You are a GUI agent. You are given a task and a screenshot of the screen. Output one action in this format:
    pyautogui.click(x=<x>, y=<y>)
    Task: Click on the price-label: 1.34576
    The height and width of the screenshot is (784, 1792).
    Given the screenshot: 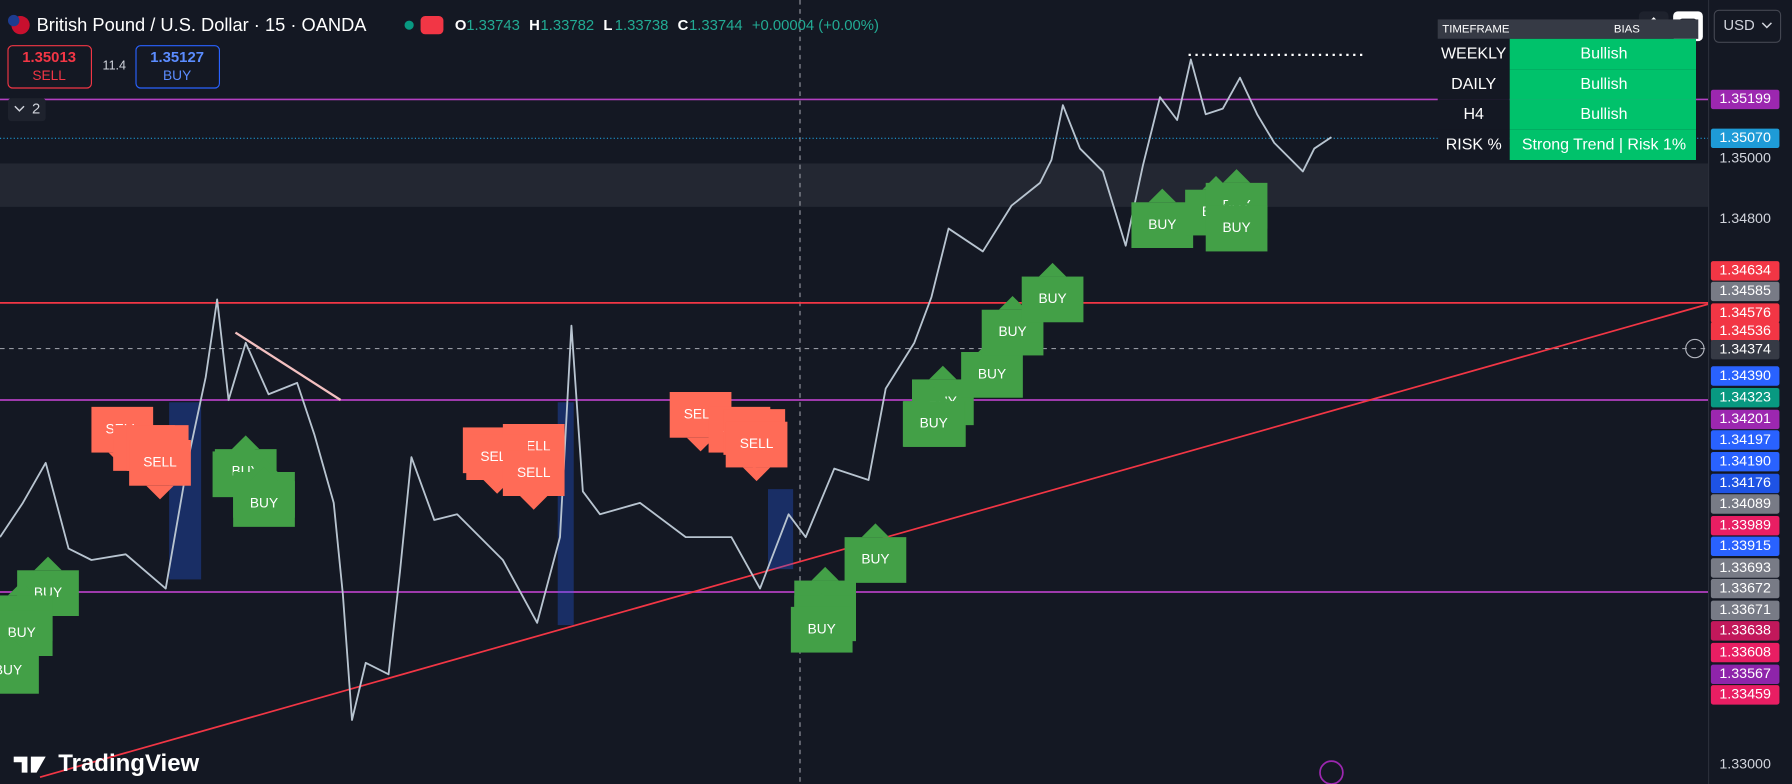 What is the action you would take?
    pyautogui.click(x=1745, y=313)
    